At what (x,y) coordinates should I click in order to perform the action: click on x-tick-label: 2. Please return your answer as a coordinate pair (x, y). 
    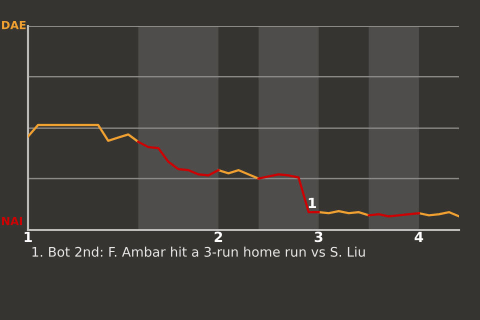
    Looking at the image, I should click on (218, 237).